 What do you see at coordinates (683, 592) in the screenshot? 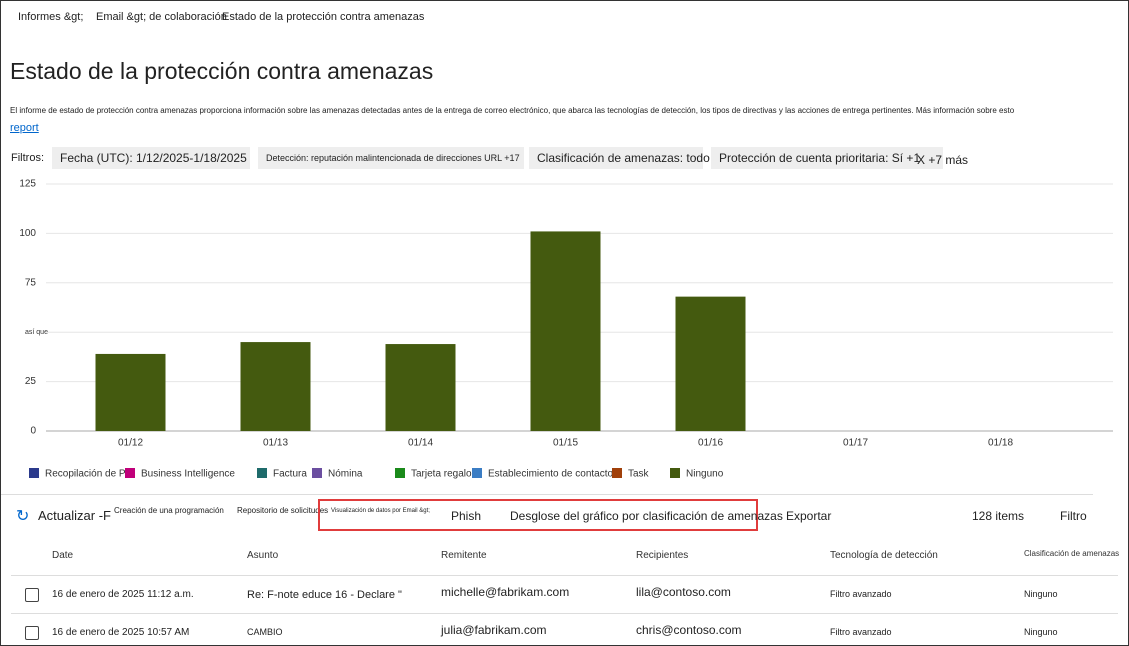
I see `cell: lila@contoso.com` at bounding box center [683, 592].